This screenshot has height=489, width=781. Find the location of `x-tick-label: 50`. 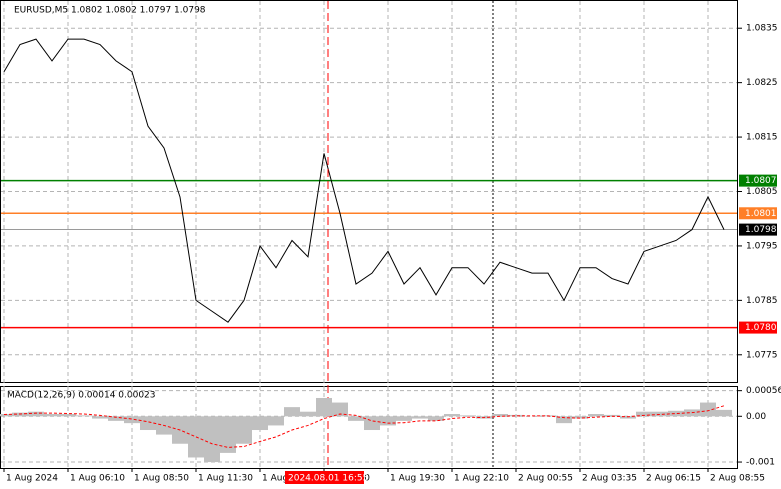

x-tick-label: 50 is located at coordinates (365, 479).